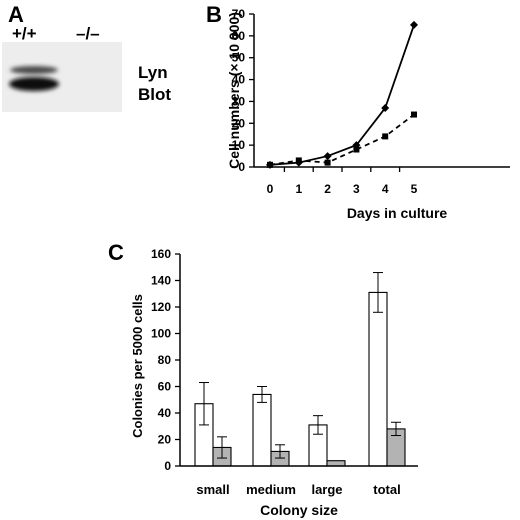 Image resolution: width=520 pixels, height=520 pixels. I want to click on y-tick-label: 80, so click(165, 360).